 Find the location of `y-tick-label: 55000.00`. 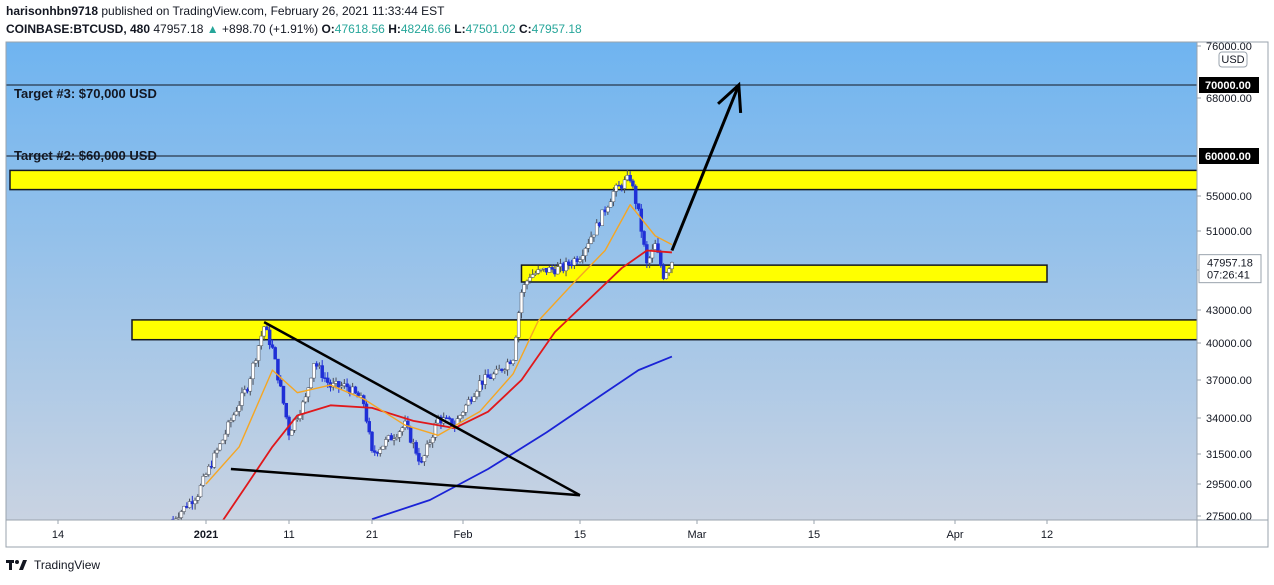

y-tick-label: 55000.00 is located at coordinates (1229, 197).